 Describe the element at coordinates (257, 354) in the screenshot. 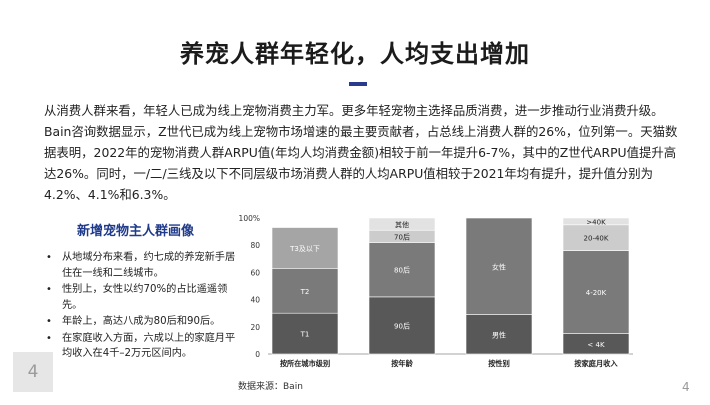

I see `y-tick-label: 0` at that location.